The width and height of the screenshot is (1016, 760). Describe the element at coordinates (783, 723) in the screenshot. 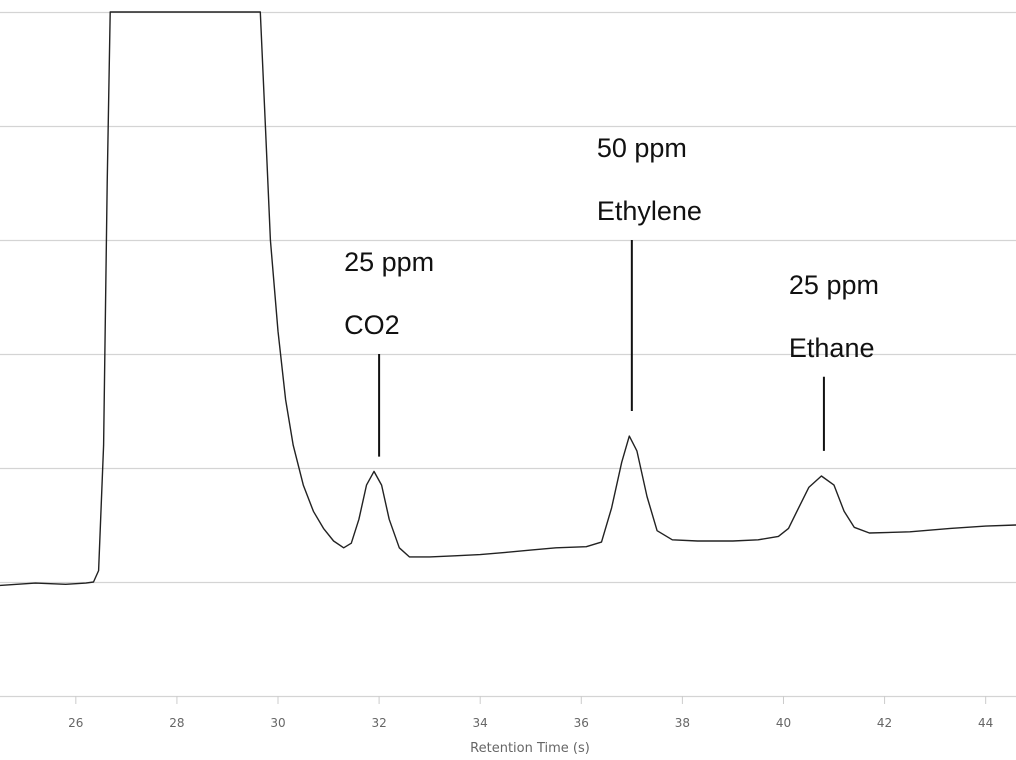

I see `x-tick-label: 40` at that location.